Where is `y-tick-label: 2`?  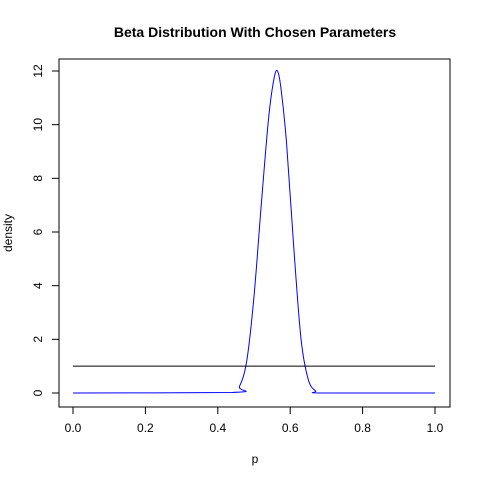
y-tick-label: 2 is located at coordinates (38, 339).